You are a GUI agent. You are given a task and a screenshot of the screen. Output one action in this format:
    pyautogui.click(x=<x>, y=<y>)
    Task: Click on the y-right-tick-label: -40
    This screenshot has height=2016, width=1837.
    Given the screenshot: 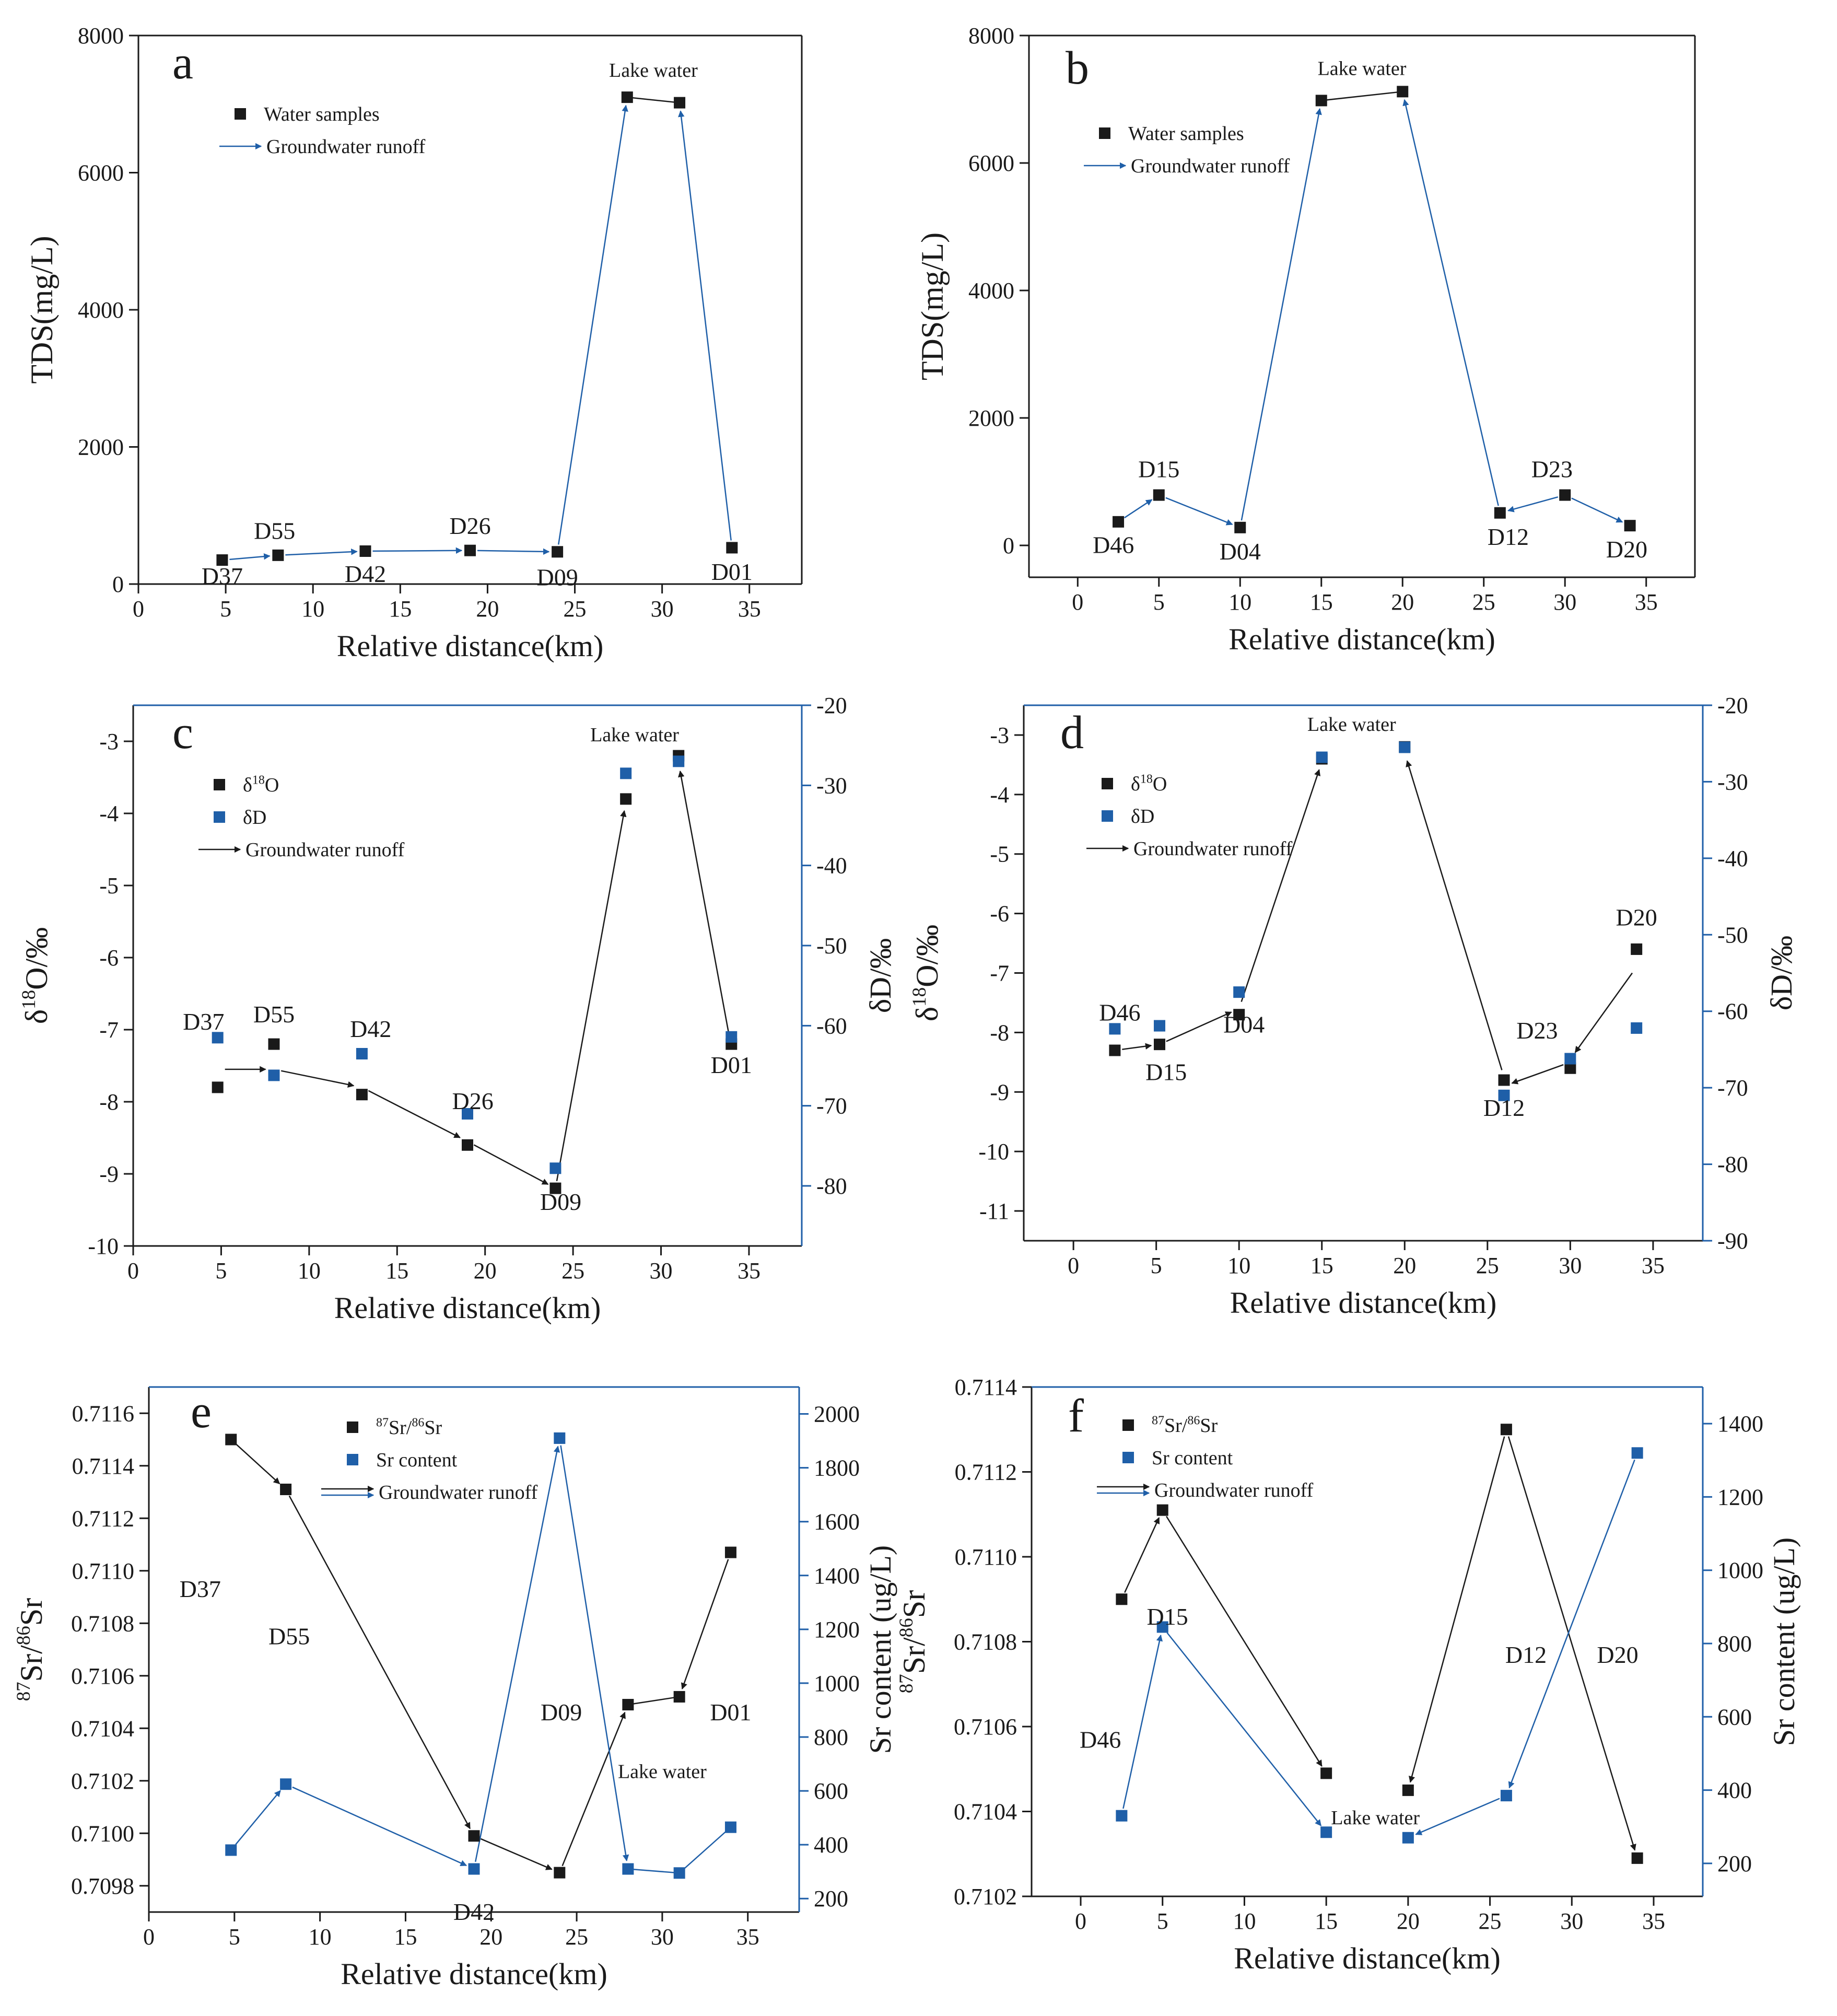 What is the action you would take?
    pyautogui.click(x=1732, y=858)
    